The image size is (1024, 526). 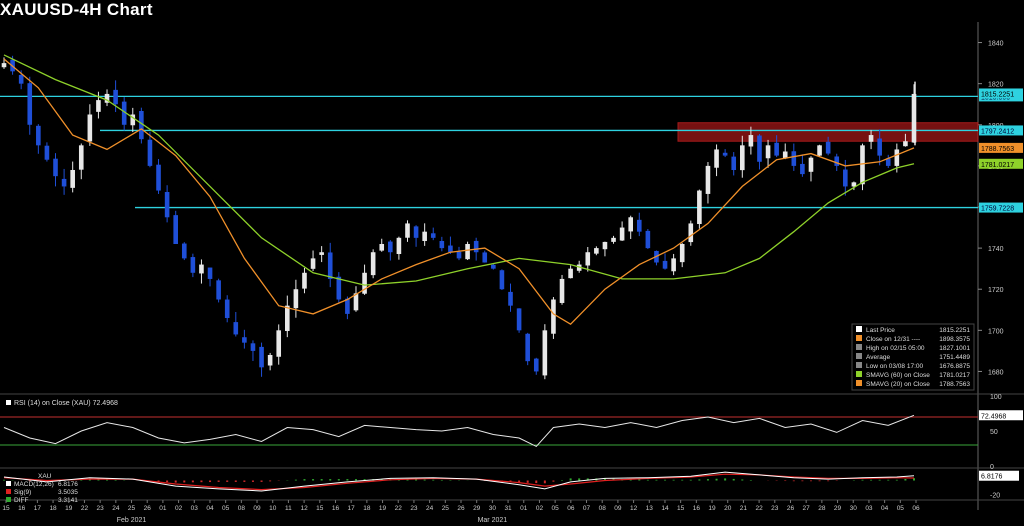 I want to click on level-flag, so click(x=1001, y=207).